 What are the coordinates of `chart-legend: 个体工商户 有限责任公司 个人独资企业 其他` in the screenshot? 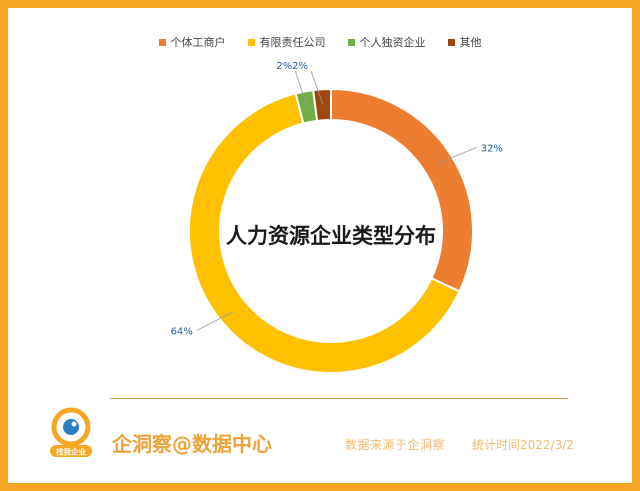 It's located at (320, 42).